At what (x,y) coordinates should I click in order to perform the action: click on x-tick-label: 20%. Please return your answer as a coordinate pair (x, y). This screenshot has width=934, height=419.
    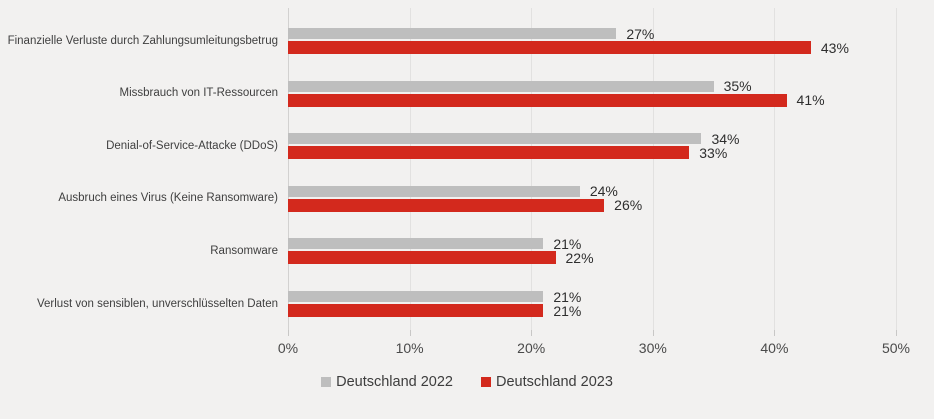
    Looking at the image, I should click on (531, 348).